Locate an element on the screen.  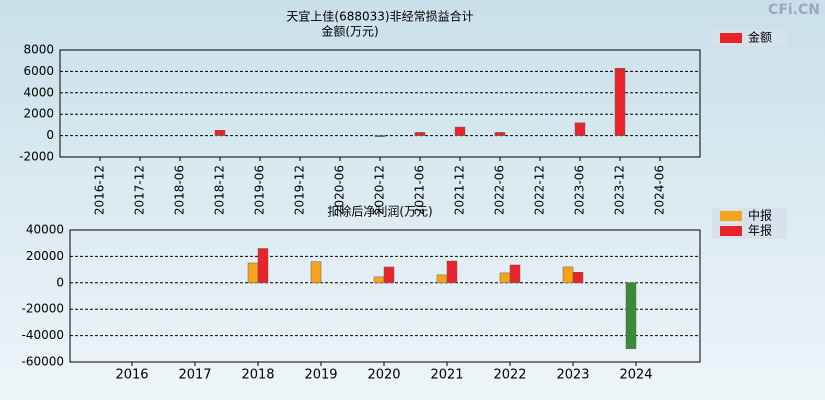
x-tick-label: 2016-12 is located at coordinates (100, 190).